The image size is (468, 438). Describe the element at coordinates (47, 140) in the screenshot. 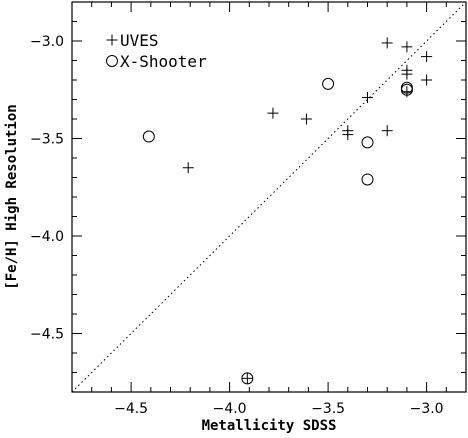

I see `y-tick-label: −3.5` at that location.